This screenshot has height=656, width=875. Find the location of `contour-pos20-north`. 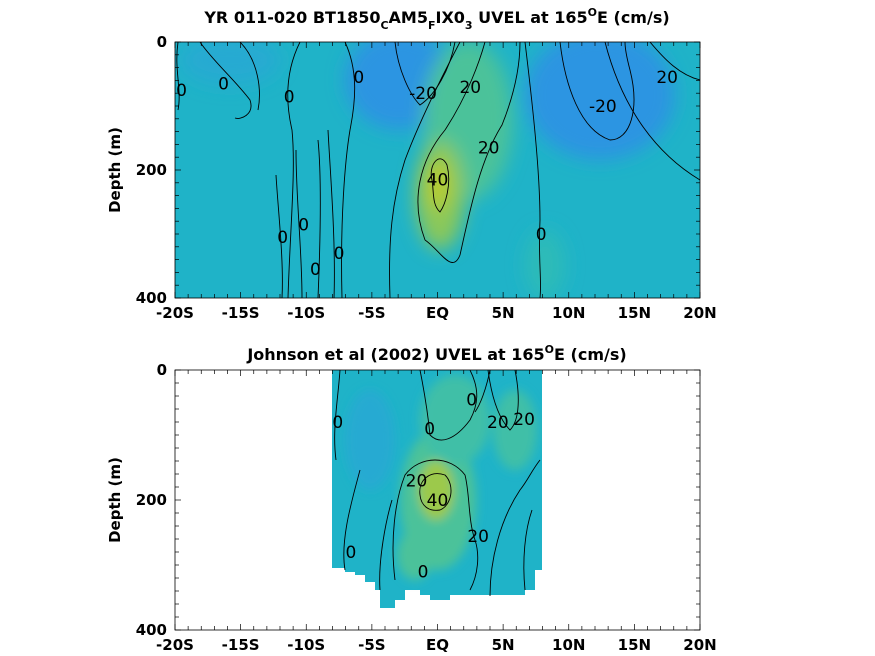

contour-pos20-north is located at coordinates (503, 400).